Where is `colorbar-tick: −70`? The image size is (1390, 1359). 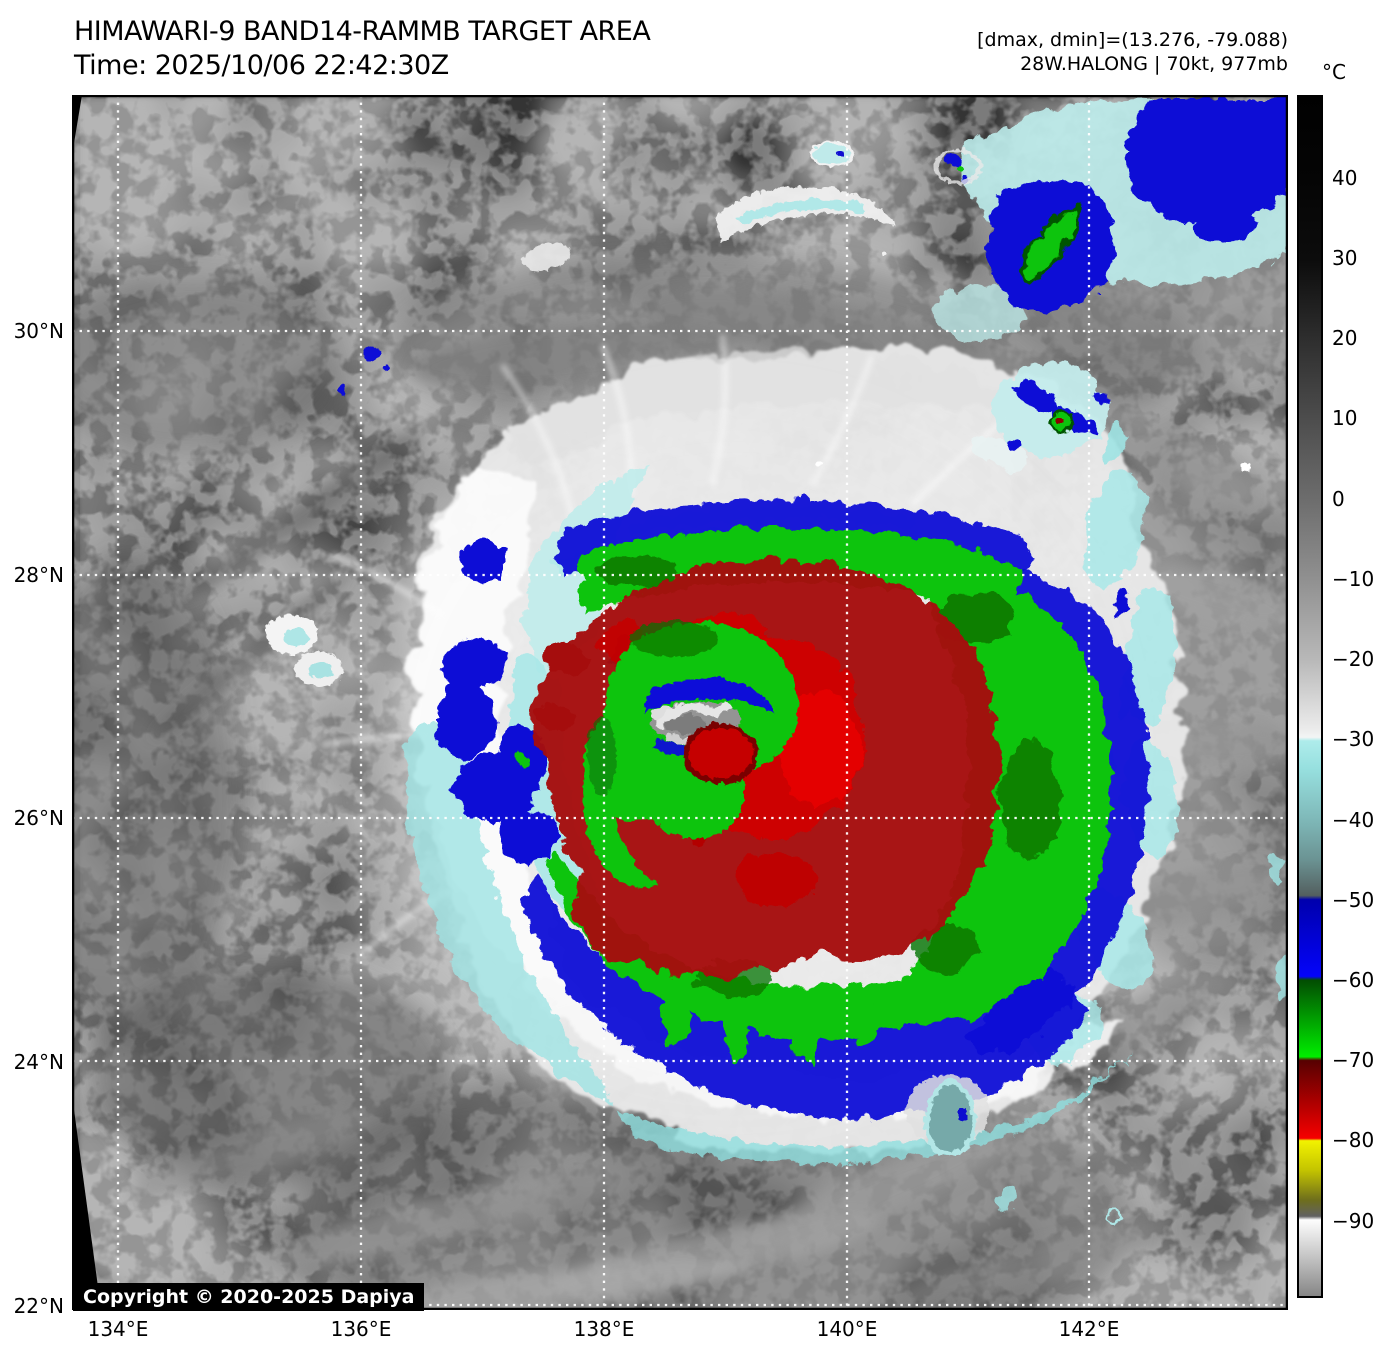 colorbar-tick: −70 is located at coordinates (1353, 1060).